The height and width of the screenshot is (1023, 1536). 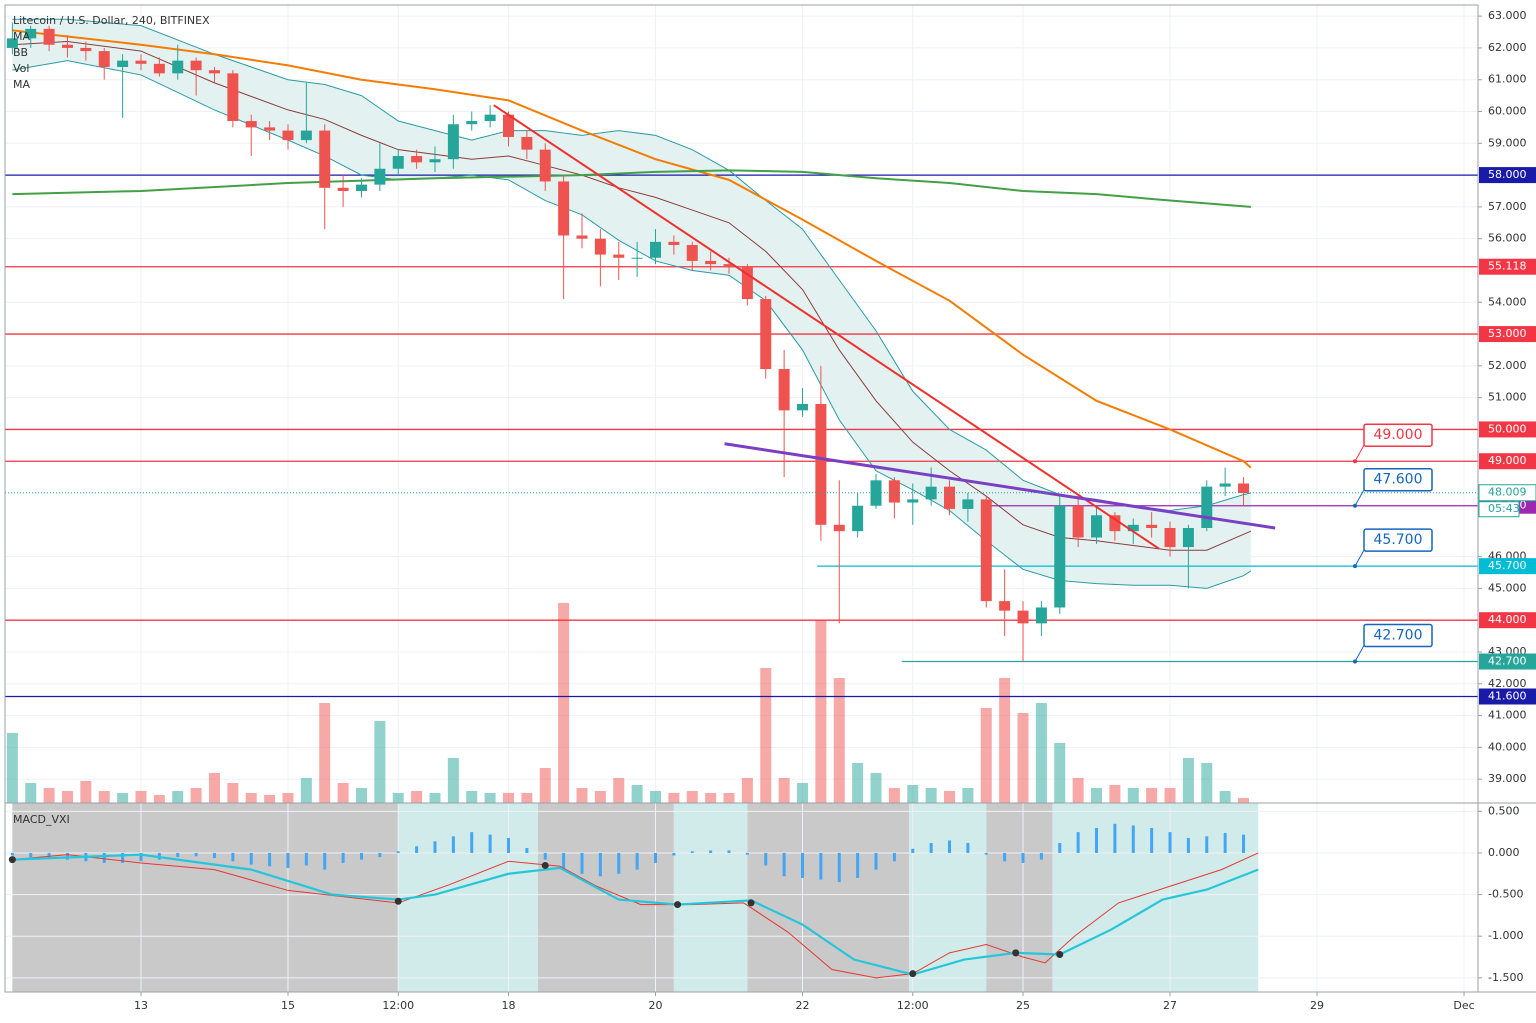 I want to click on legend-item: BB, so click(x=20, y=52).